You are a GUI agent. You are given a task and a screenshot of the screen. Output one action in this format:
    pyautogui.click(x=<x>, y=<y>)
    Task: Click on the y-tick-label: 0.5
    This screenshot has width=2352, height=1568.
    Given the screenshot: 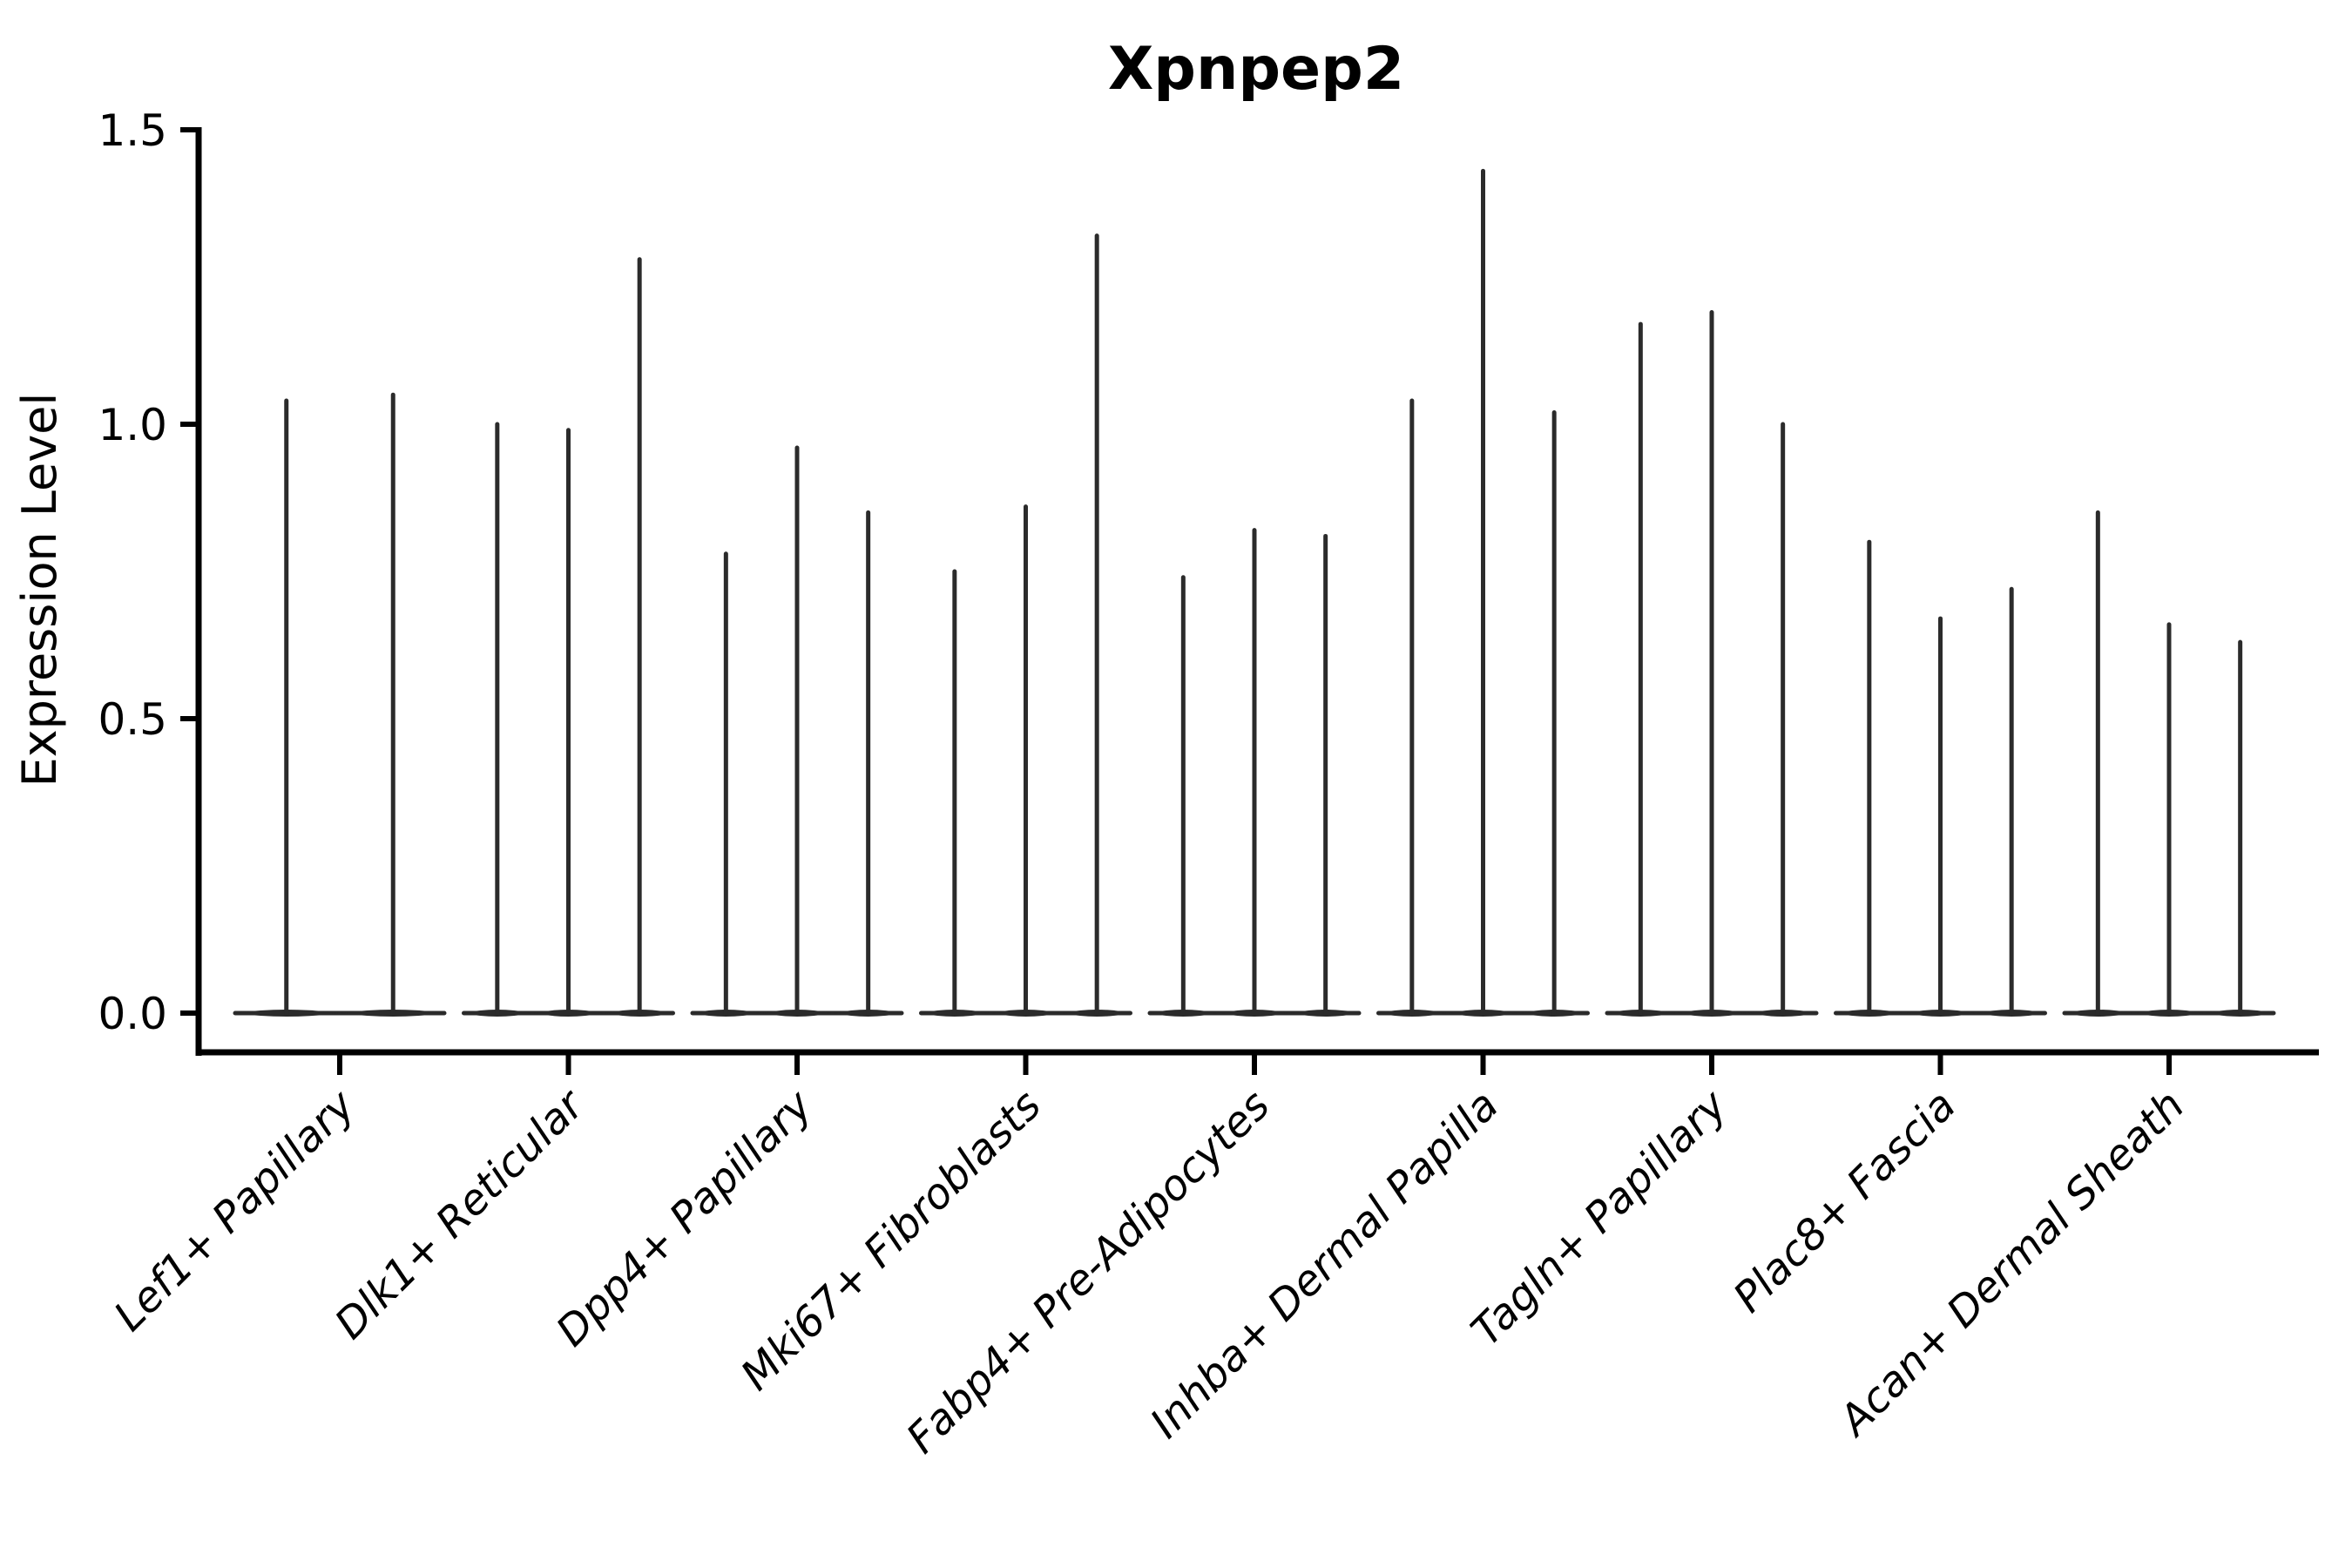 What is the action you would take?
    pyautogui.click(x=132, y=719)
    